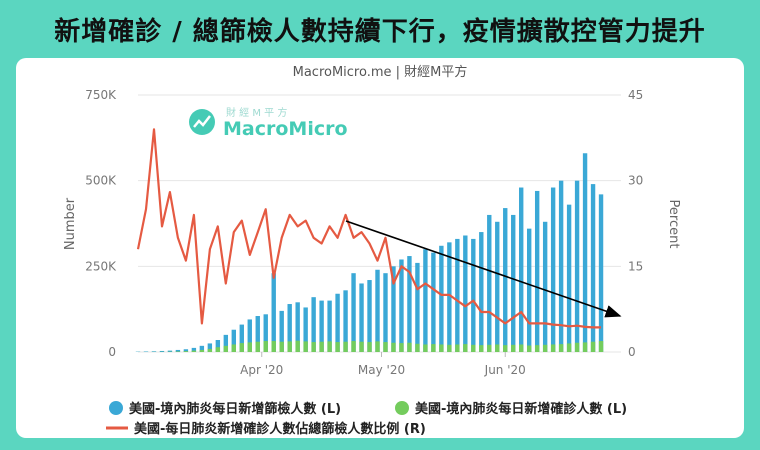  I want to click on watermark-tagline: 財 經 M 平 方, so click(256, 112).